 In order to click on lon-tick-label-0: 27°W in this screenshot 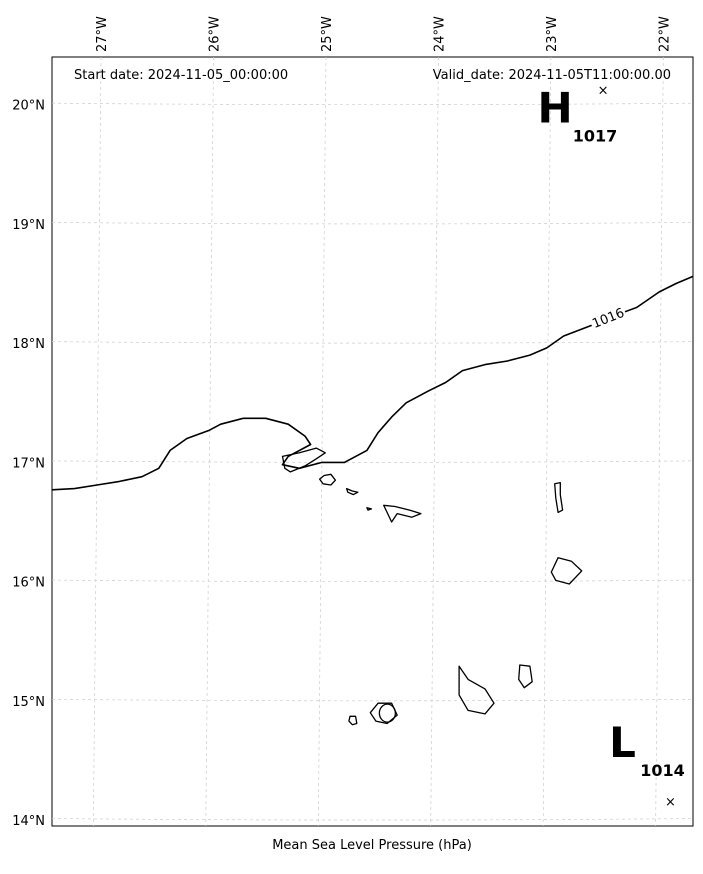, I will do `click(102, 34)`.